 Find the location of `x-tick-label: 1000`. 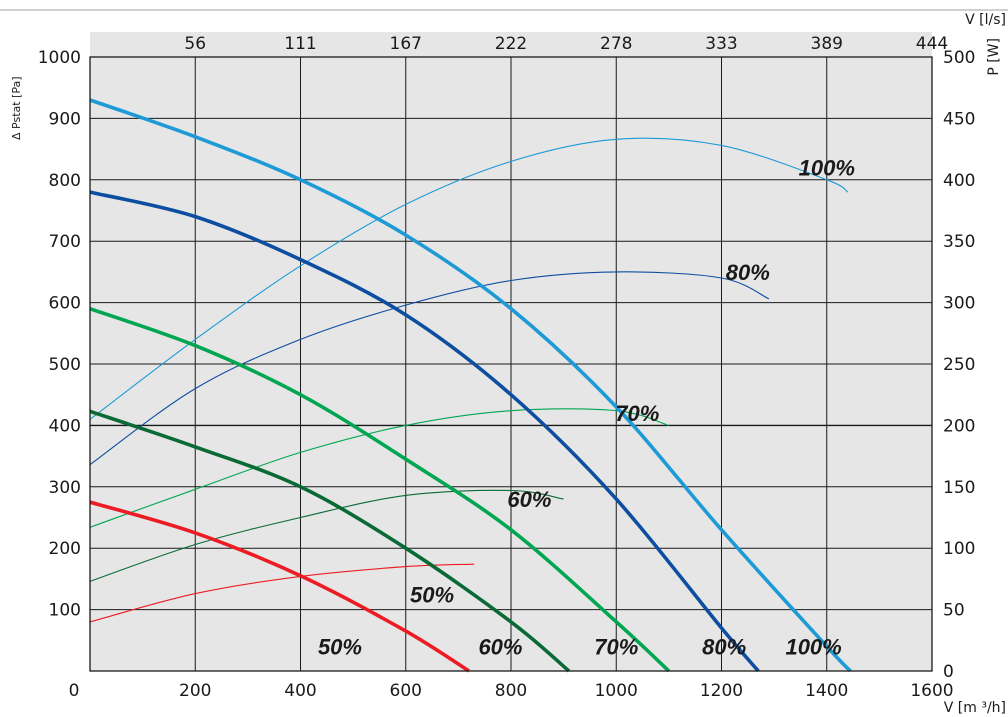

x-tick-label: 1000 is located at coordinates (616, 691).